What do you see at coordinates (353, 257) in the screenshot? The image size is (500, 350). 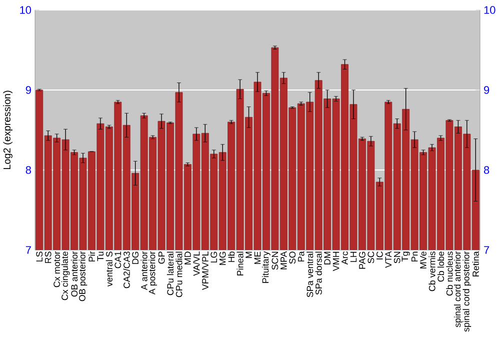 I see `x-tick-label: LH` at bounding box center [353, 257].